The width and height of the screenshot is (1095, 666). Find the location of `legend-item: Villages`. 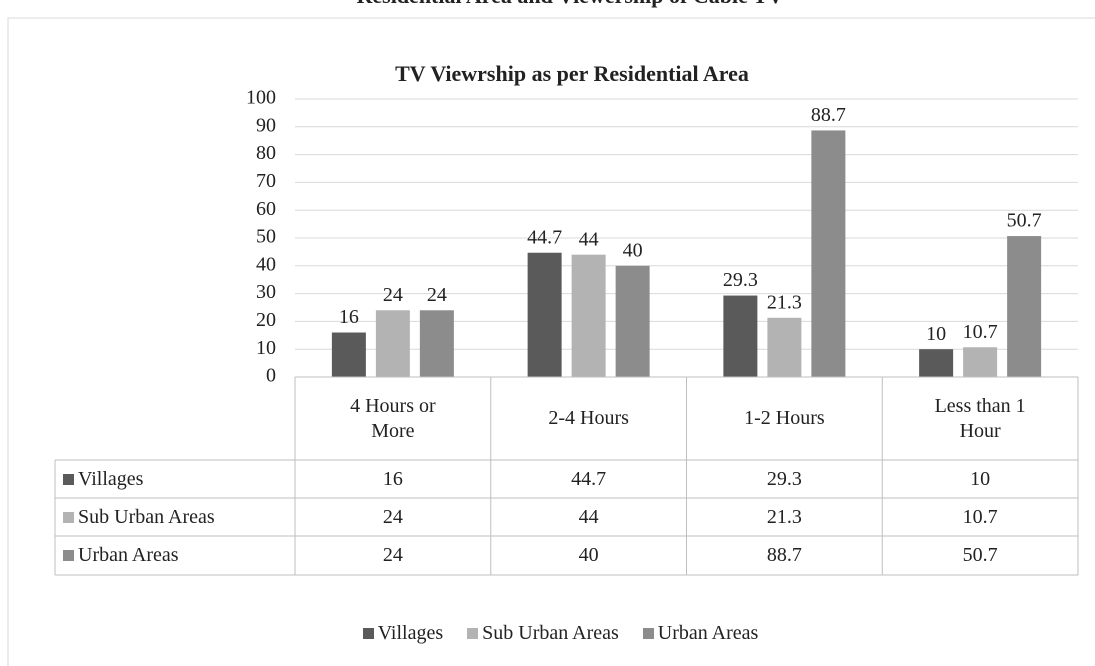

legend-item: Villages is located at coordinates (403, 633).